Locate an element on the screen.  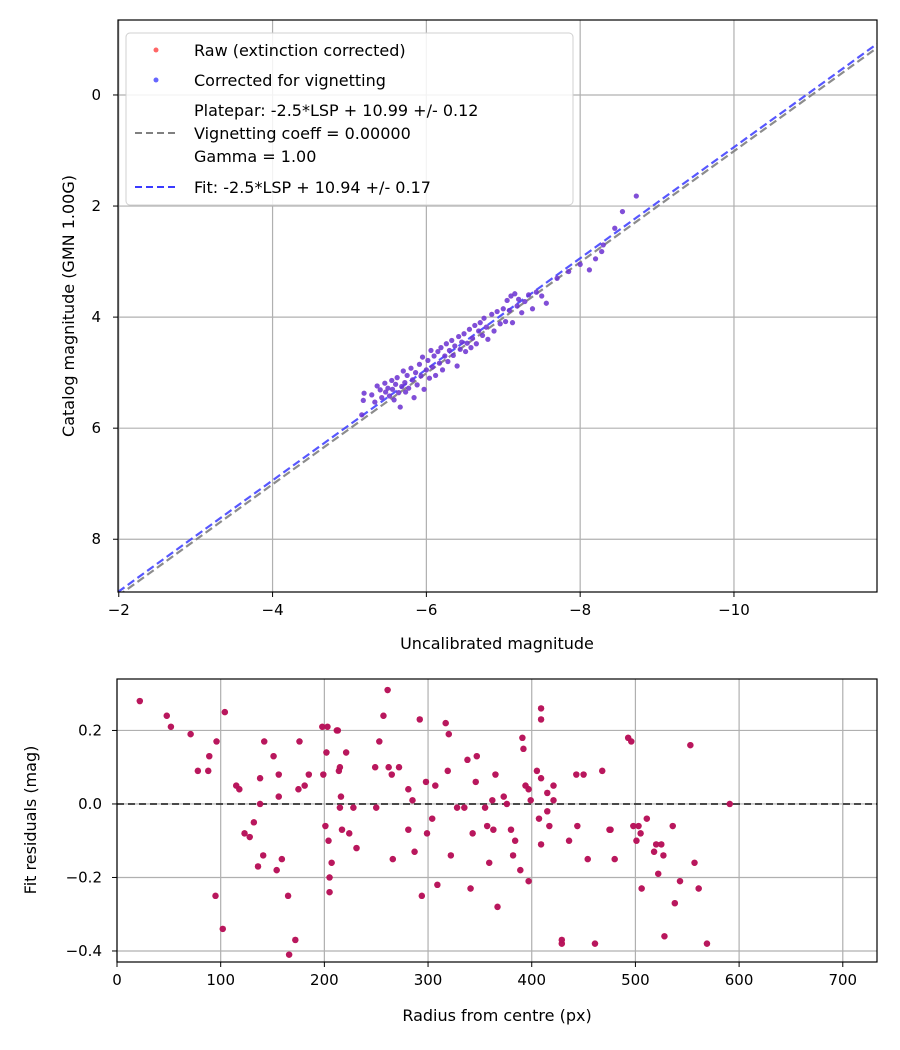
top-x-tick-label: −4 is located at coordinates (273, 610).